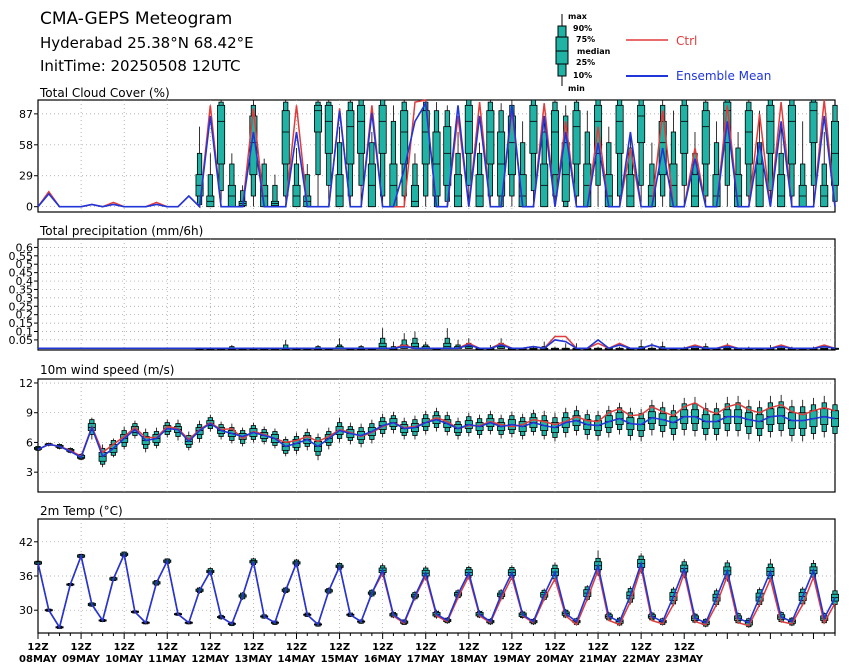  What do you see at coordinates (25, 247) in the screenshot?
I see `precip-ytick-label: 0.6` at bounding box center [25, 247].